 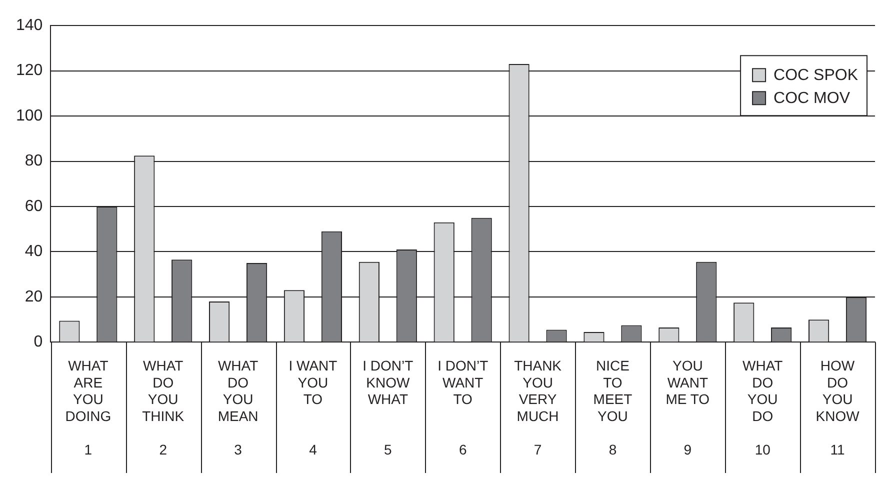 I want to click on category-label: WHAT DO YOU MEAN 3, so click(x=238, y=407).